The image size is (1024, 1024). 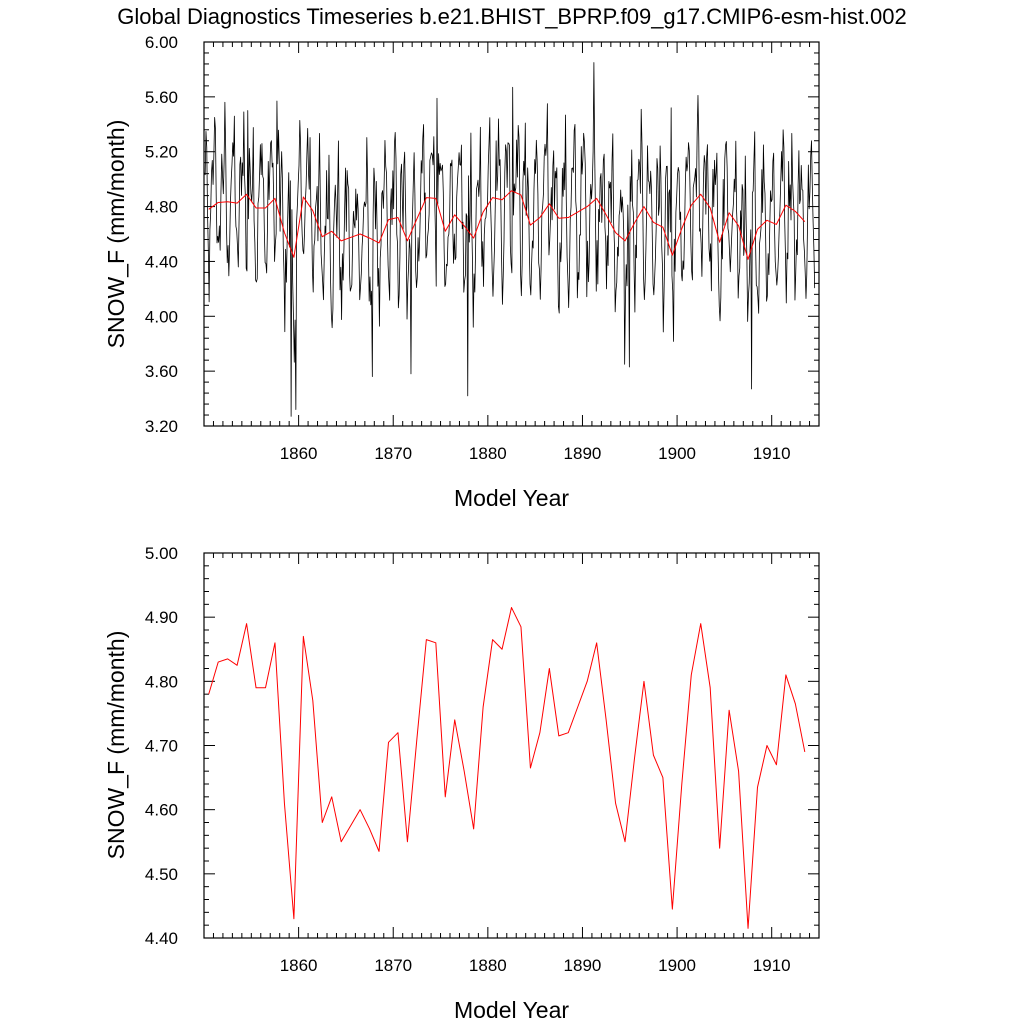 What do you see at coordinates (507, 225) in the screenshot?
I see `annual-series-line` at bounding box center [507, 225].